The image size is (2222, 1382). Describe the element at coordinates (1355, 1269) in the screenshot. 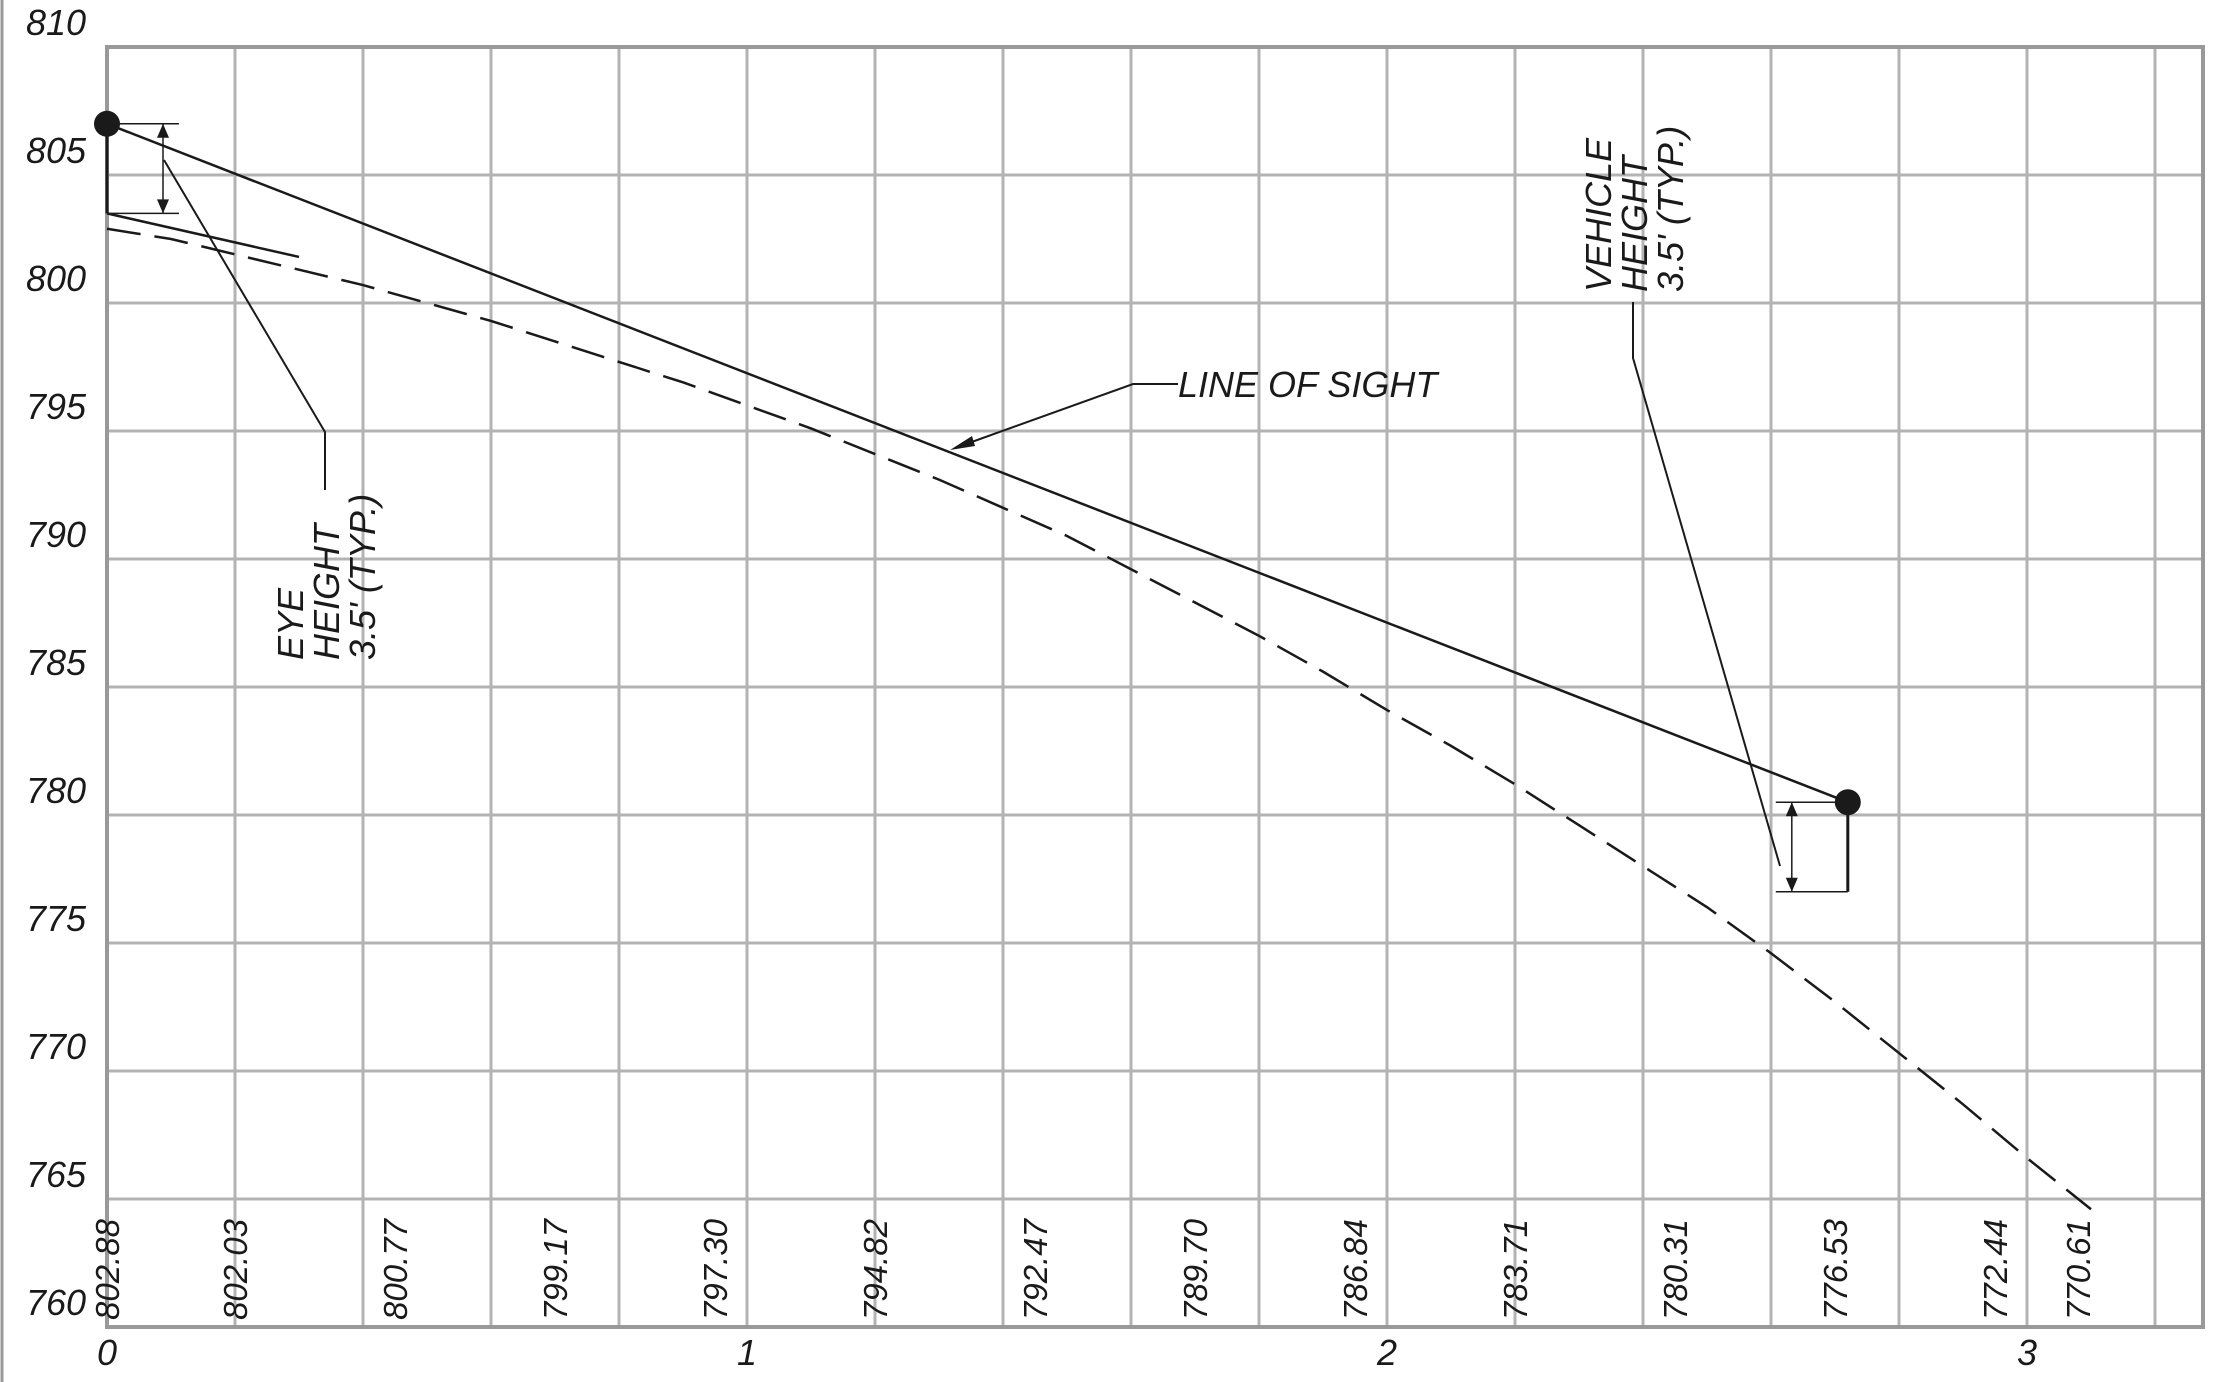

I see `elevation-label: 786.84` at that location.